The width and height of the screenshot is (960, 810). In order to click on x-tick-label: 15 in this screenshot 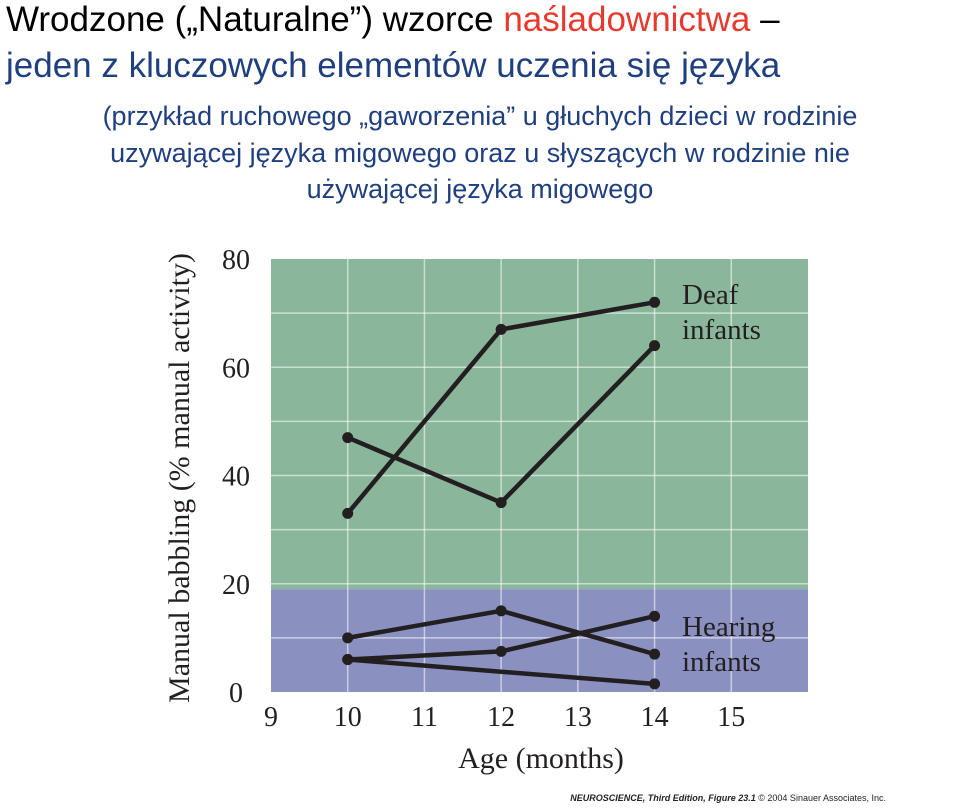, I will do `click(731, 717)`.